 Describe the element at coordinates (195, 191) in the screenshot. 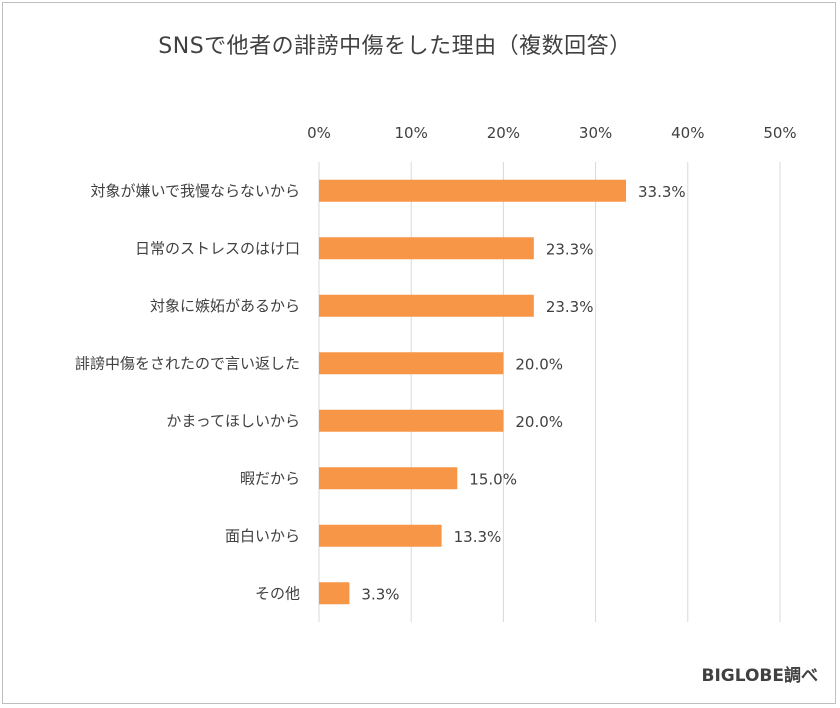

I see `category-label: 対象が嫌いで我慢ならないから` at that location.